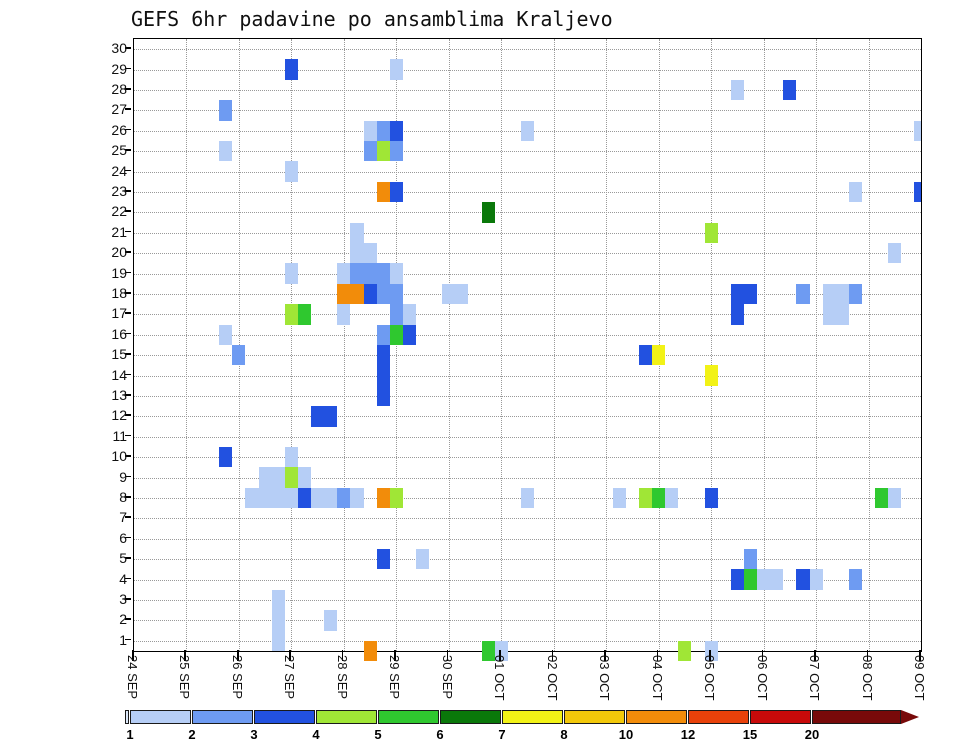 The height and width of the screenshot is (742, 960). What do you see at coordinates (119, 89) in the screenshot?
I see `y-axis-label: 28` at bounding box center [119, 89].